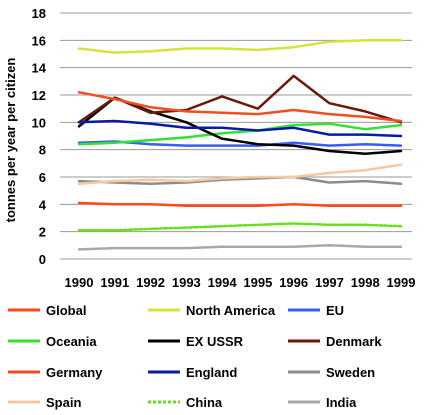 The height and width of the screenshot is (415, 436). Describe the element at coordinates (42, 177) in the screenshot. I see `y-tick-label: 6` at that location.